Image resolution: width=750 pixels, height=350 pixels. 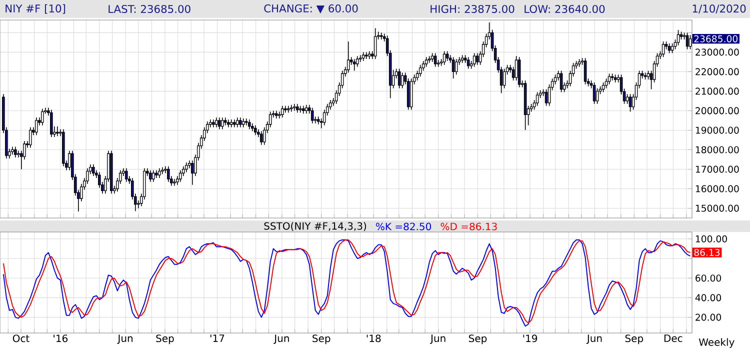 I want to click on x-tick-label: '17, so click(x=217, y=338).